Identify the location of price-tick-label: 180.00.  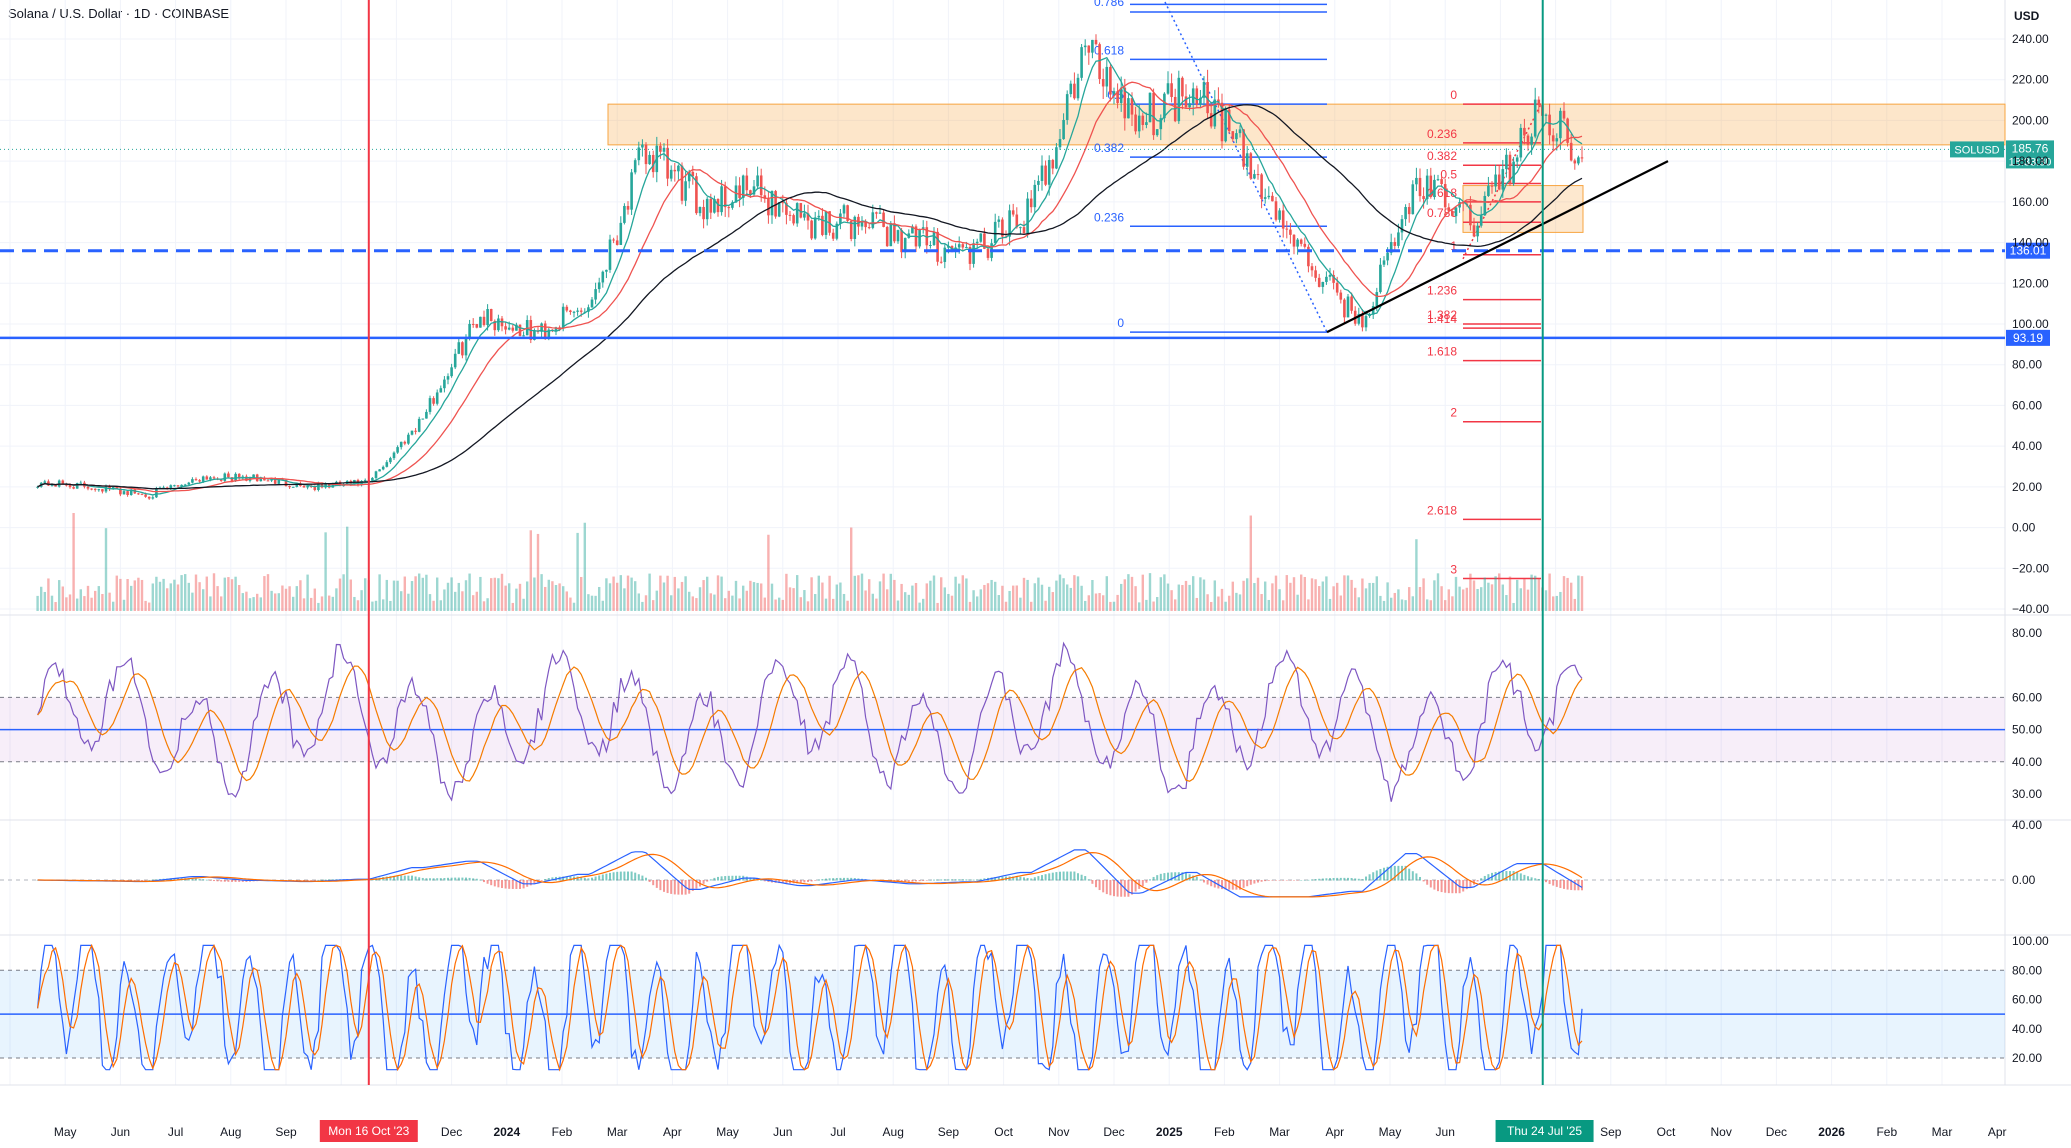
(2030, 161).